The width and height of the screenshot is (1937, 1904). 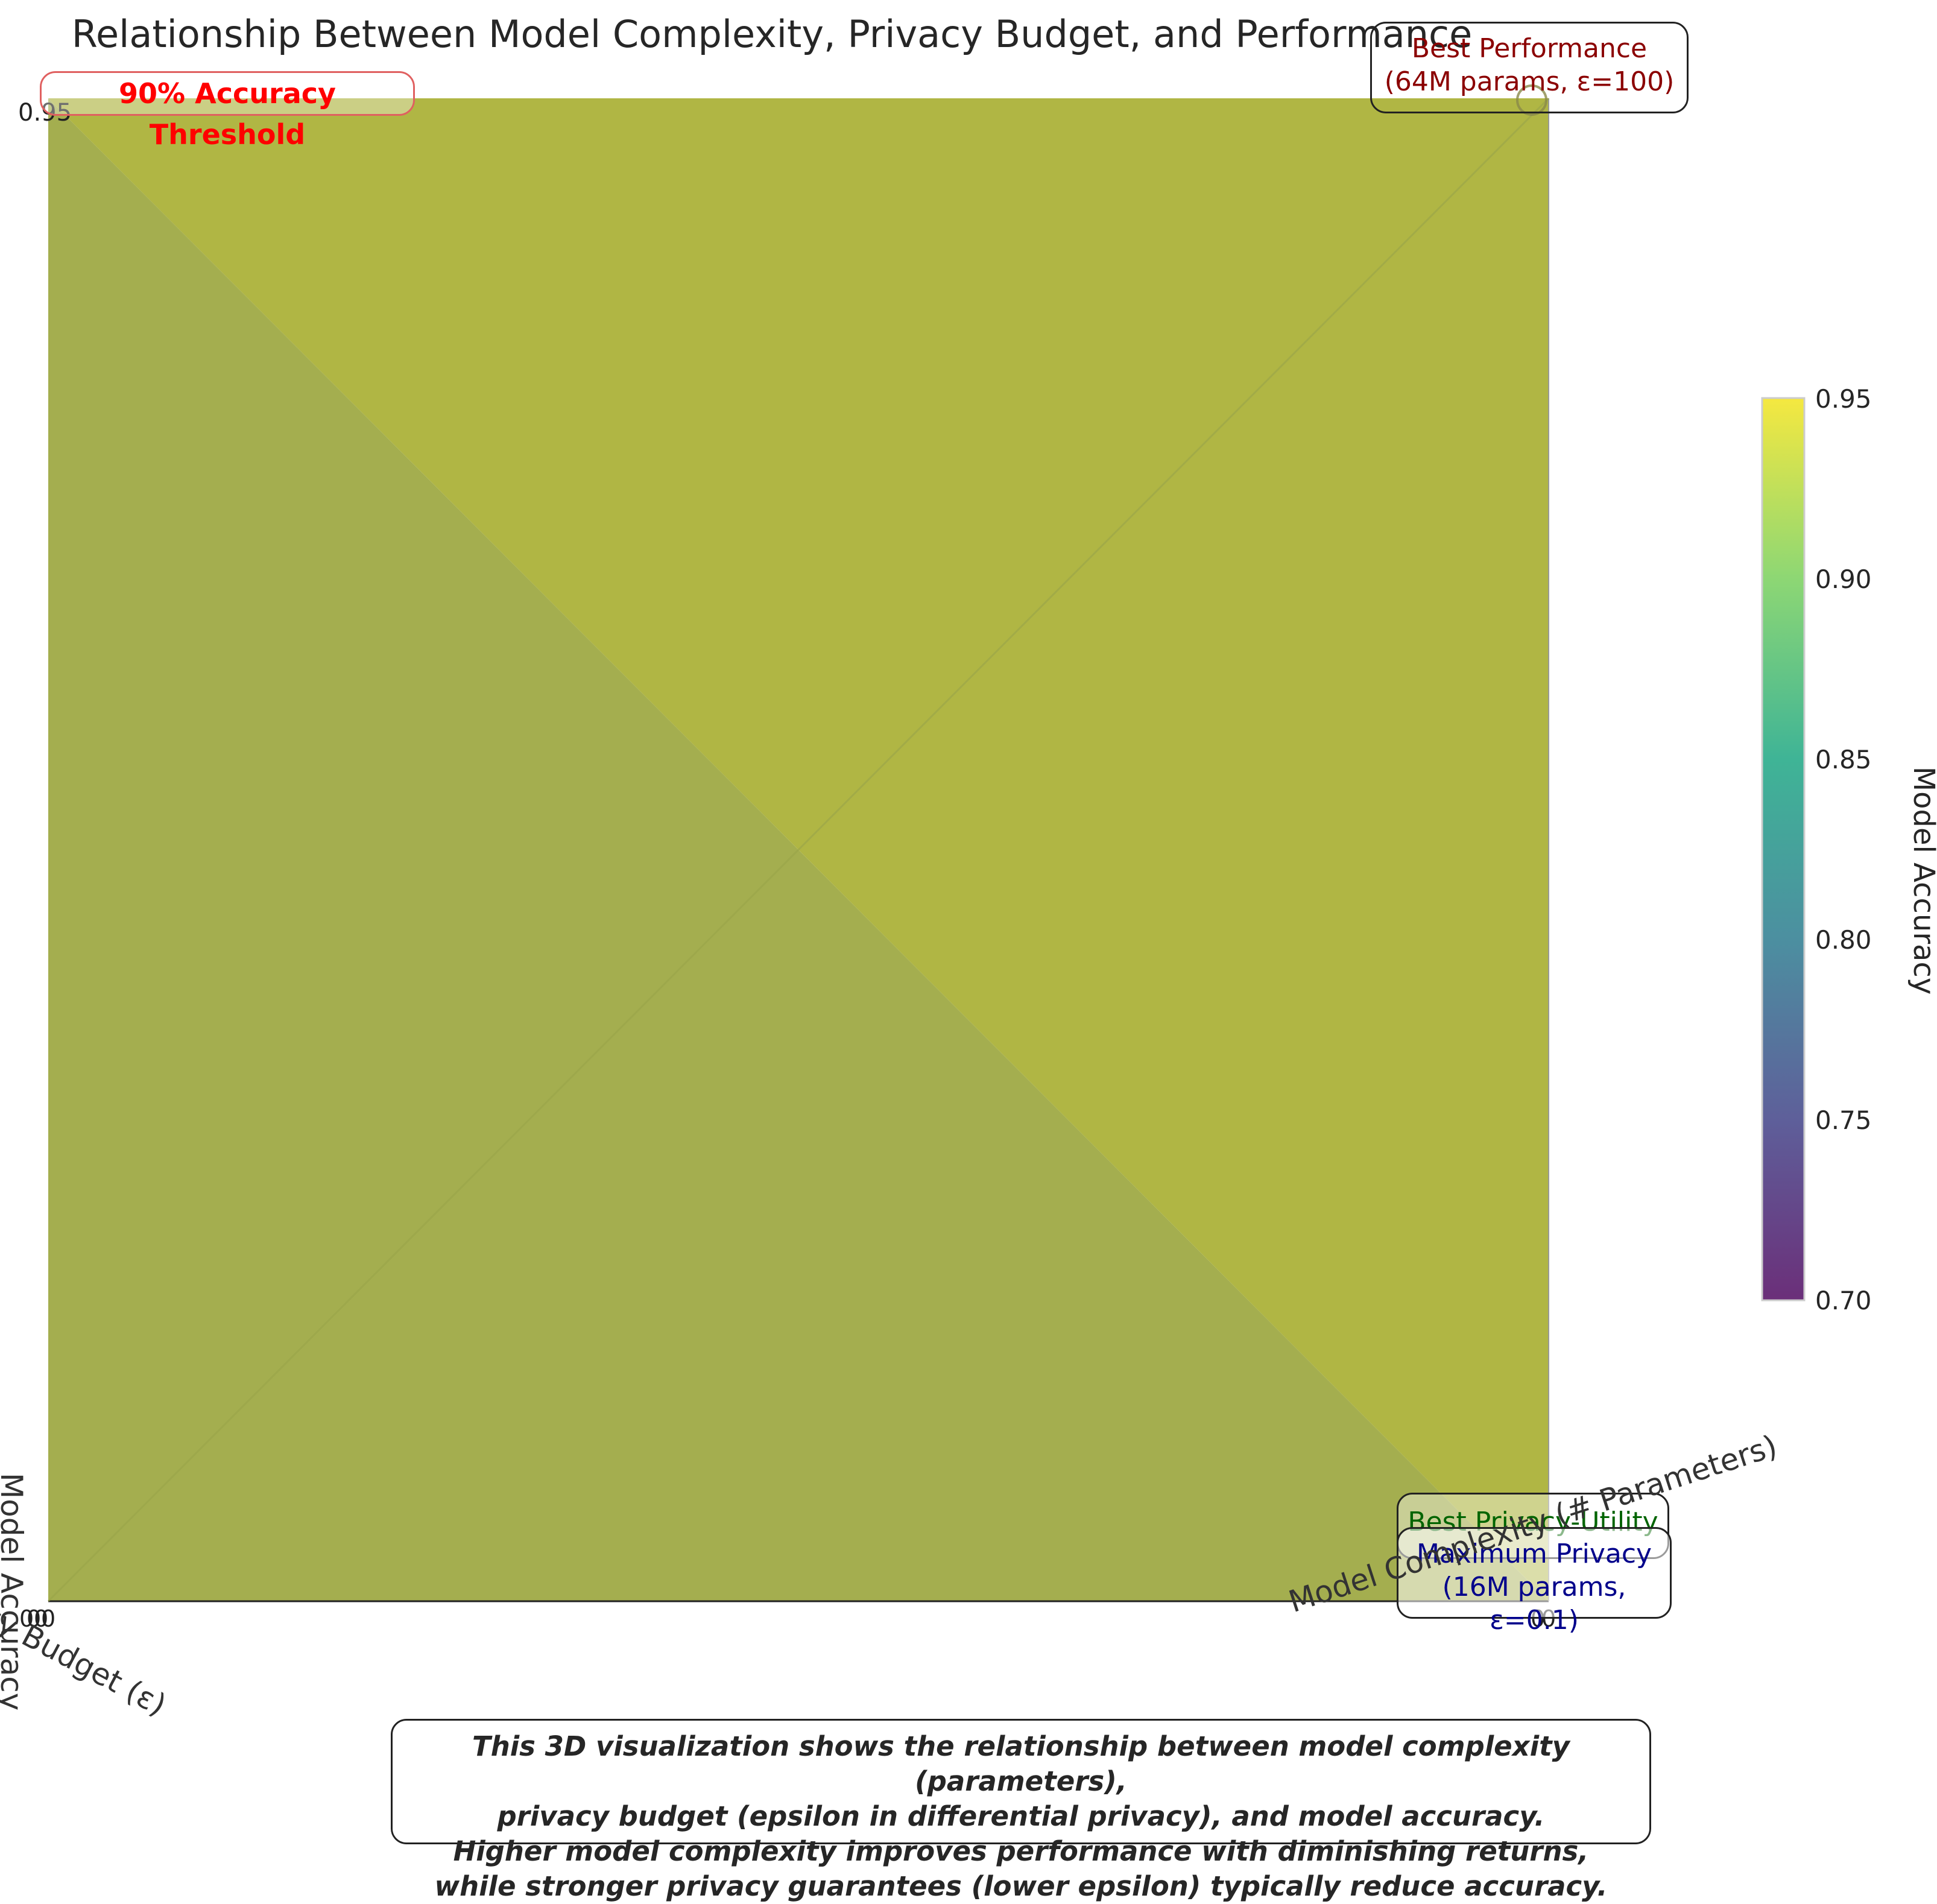 I want to click on annotation-maximum-privacy-line1: Maximum Privacy, so click(x=1534, y=1554).